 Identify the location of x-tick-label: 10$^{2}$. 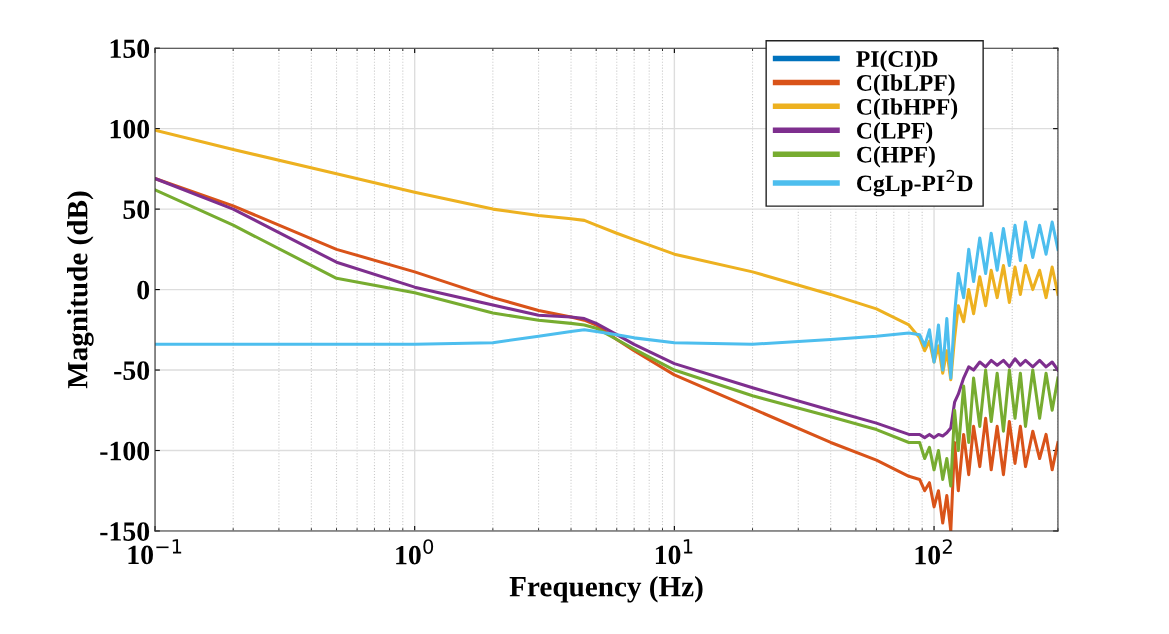
(933, 552).